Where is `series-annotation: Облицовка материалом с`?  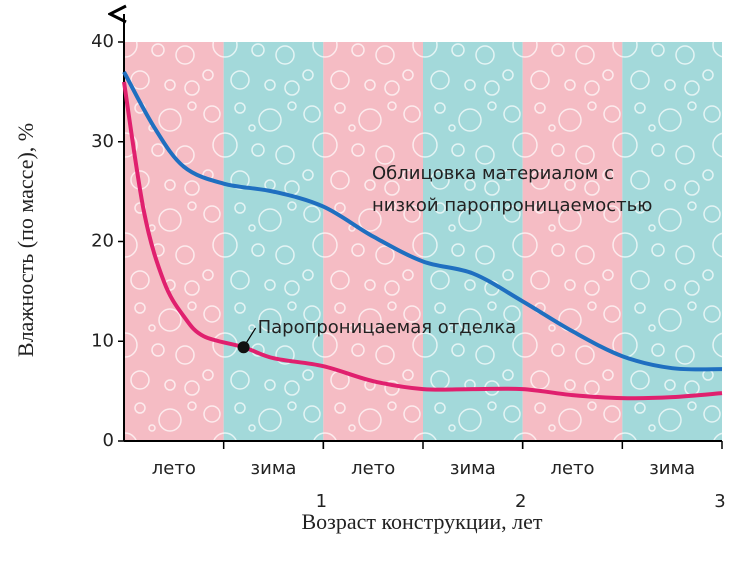 series-annotation: Облицовка материалом с is located at coordinates (493, 173).